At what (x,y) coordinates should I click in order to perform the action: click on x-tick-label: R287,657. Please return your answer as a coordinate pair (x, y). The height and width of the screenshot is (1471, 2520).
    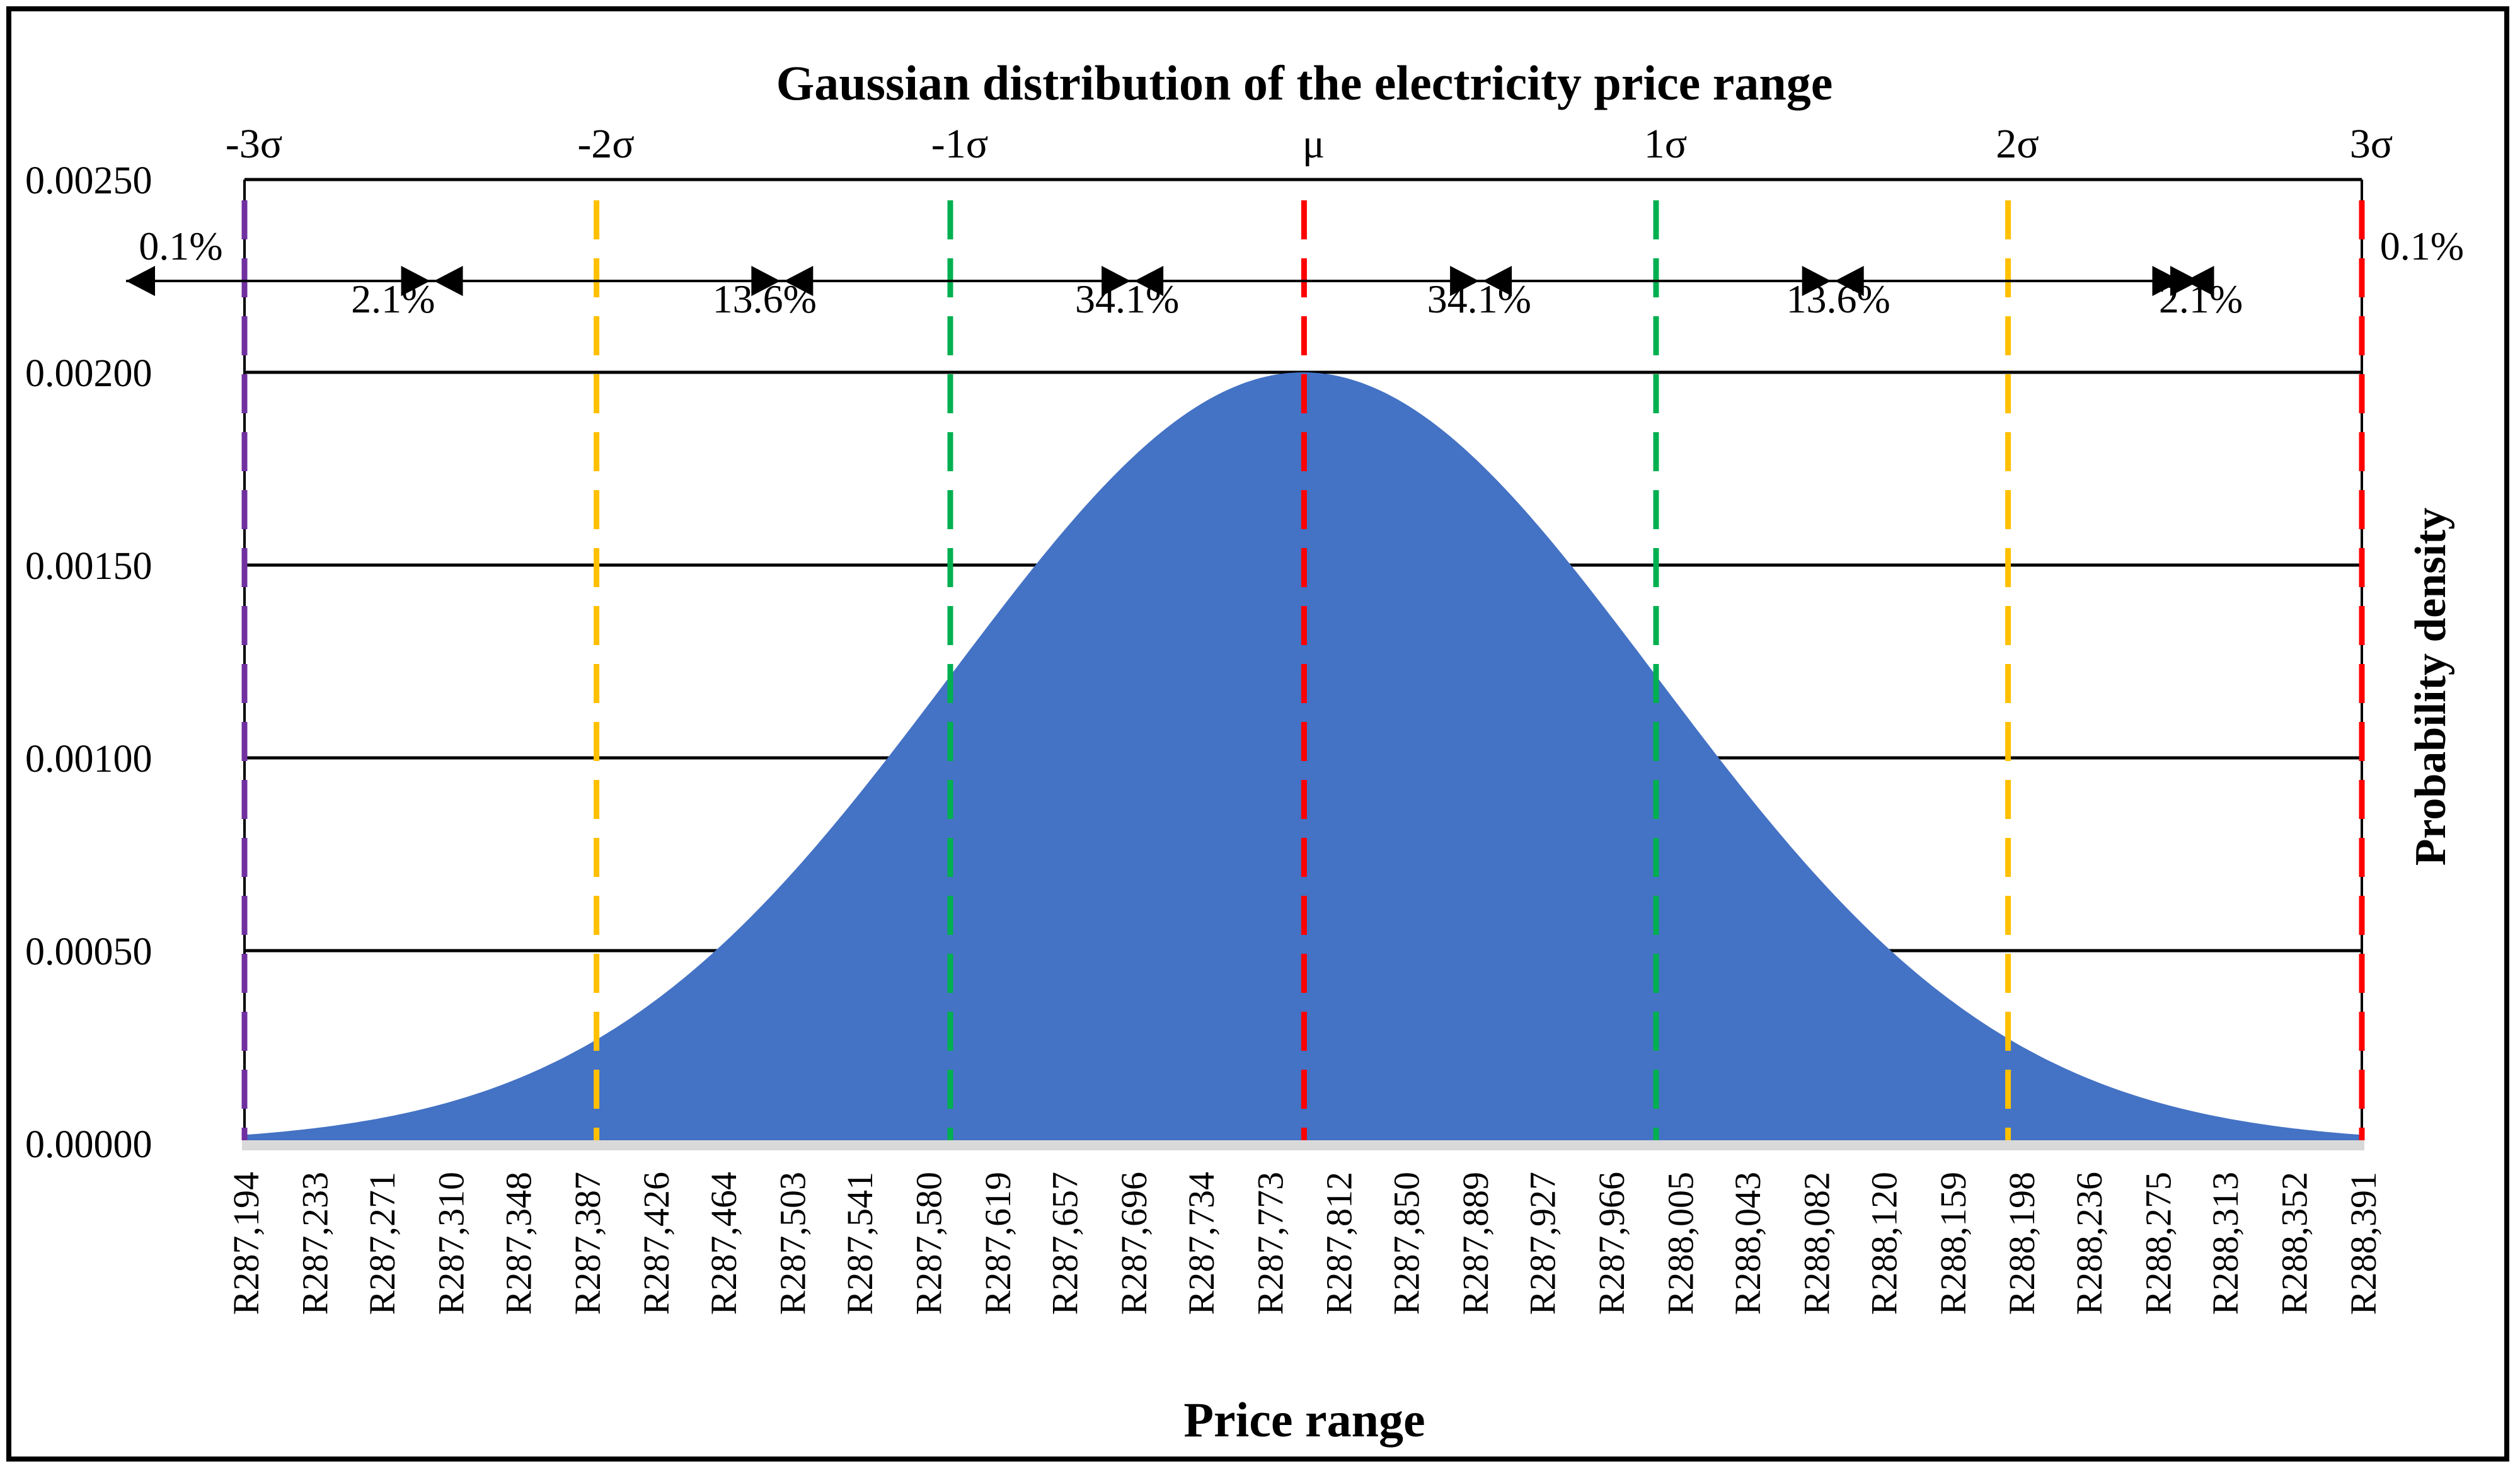
    Looking at the image, I should click on (1065, 1243).